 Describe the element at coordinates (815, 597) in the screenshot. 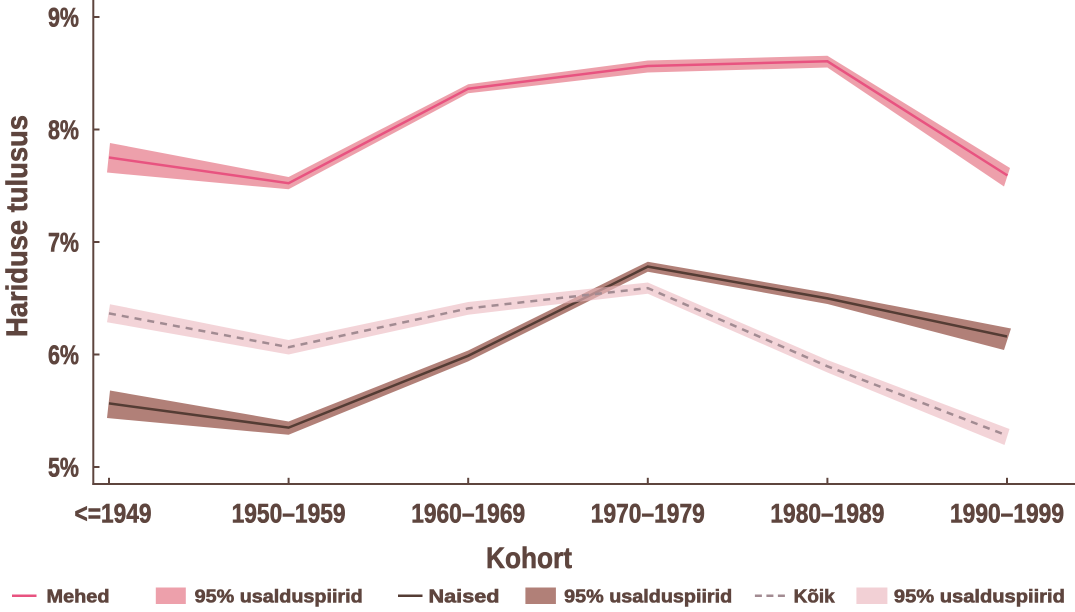

I see `svg-text: Kõik` at that location.